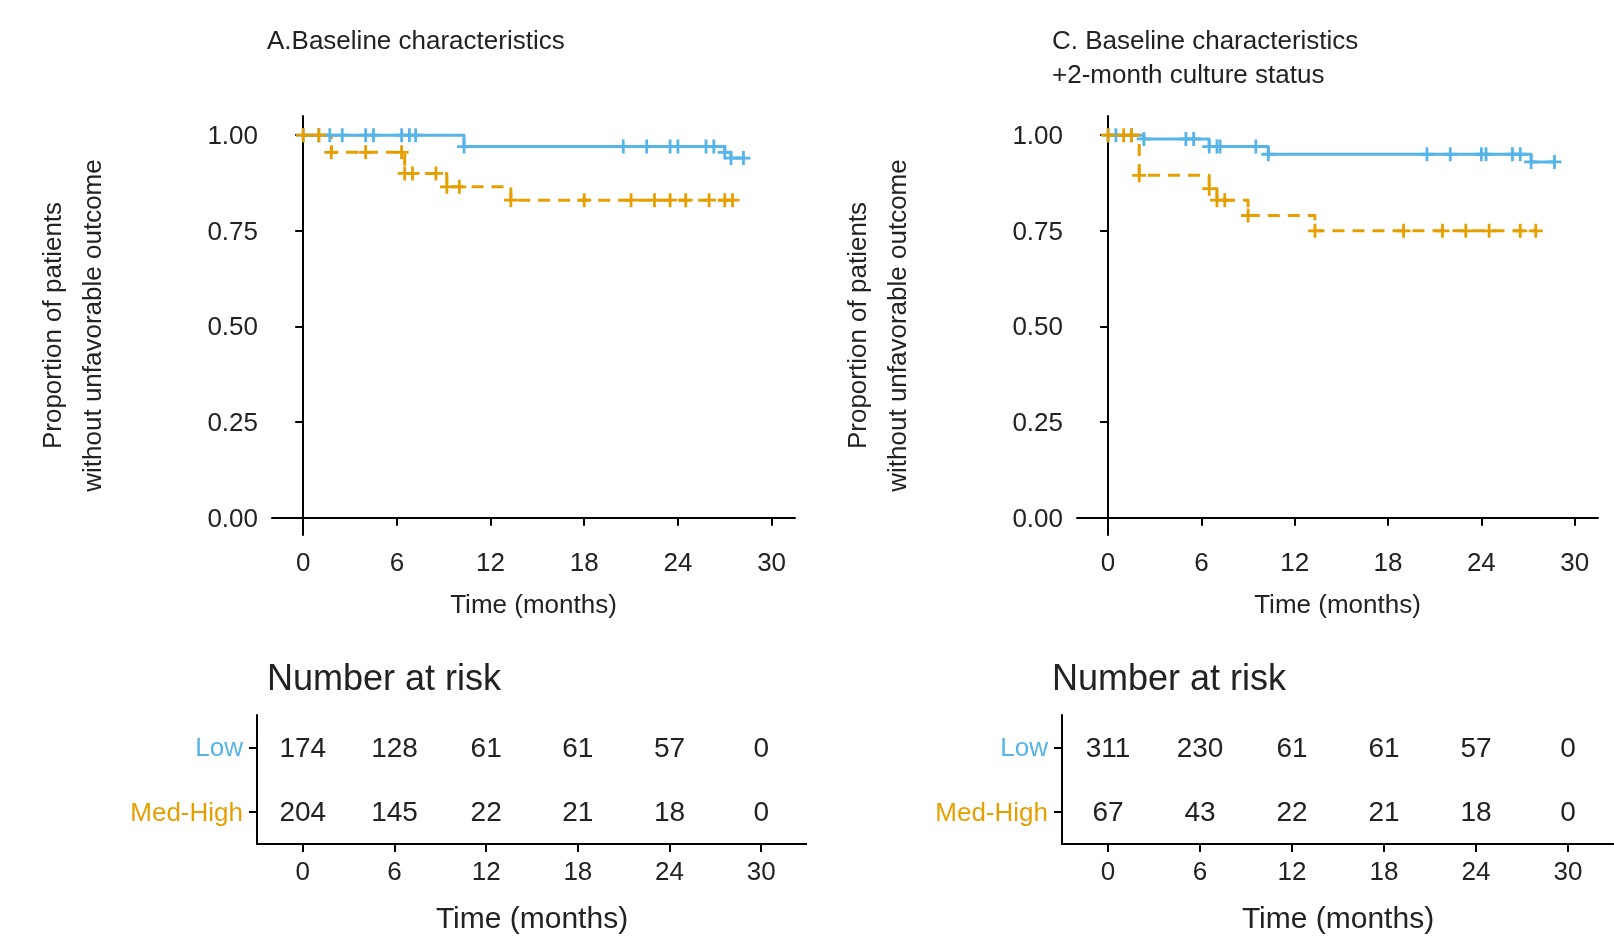 This screenshot has height=945, width=1614. I want to click on data-label: 311, so click(1108, 747).